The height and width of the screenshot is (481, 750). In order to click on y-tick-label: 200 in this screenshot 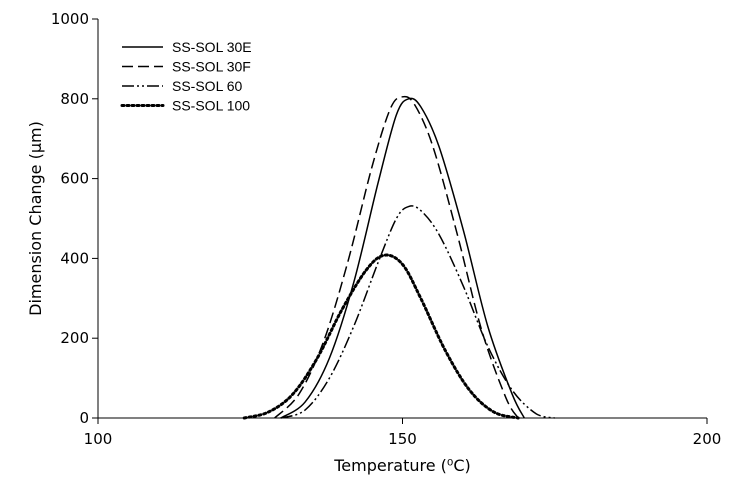, I will do `click(74, 338)`.